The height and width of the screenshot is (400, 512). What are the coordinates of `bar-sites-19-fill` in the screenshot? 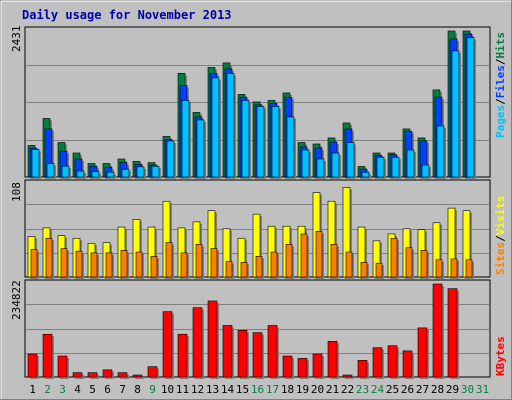 It's located at (304, 255).